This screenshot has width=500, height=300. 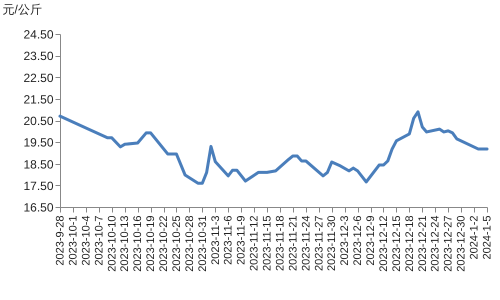 I want to click on x-tick-label: 2023-11-30, so click(x=332, y=243).